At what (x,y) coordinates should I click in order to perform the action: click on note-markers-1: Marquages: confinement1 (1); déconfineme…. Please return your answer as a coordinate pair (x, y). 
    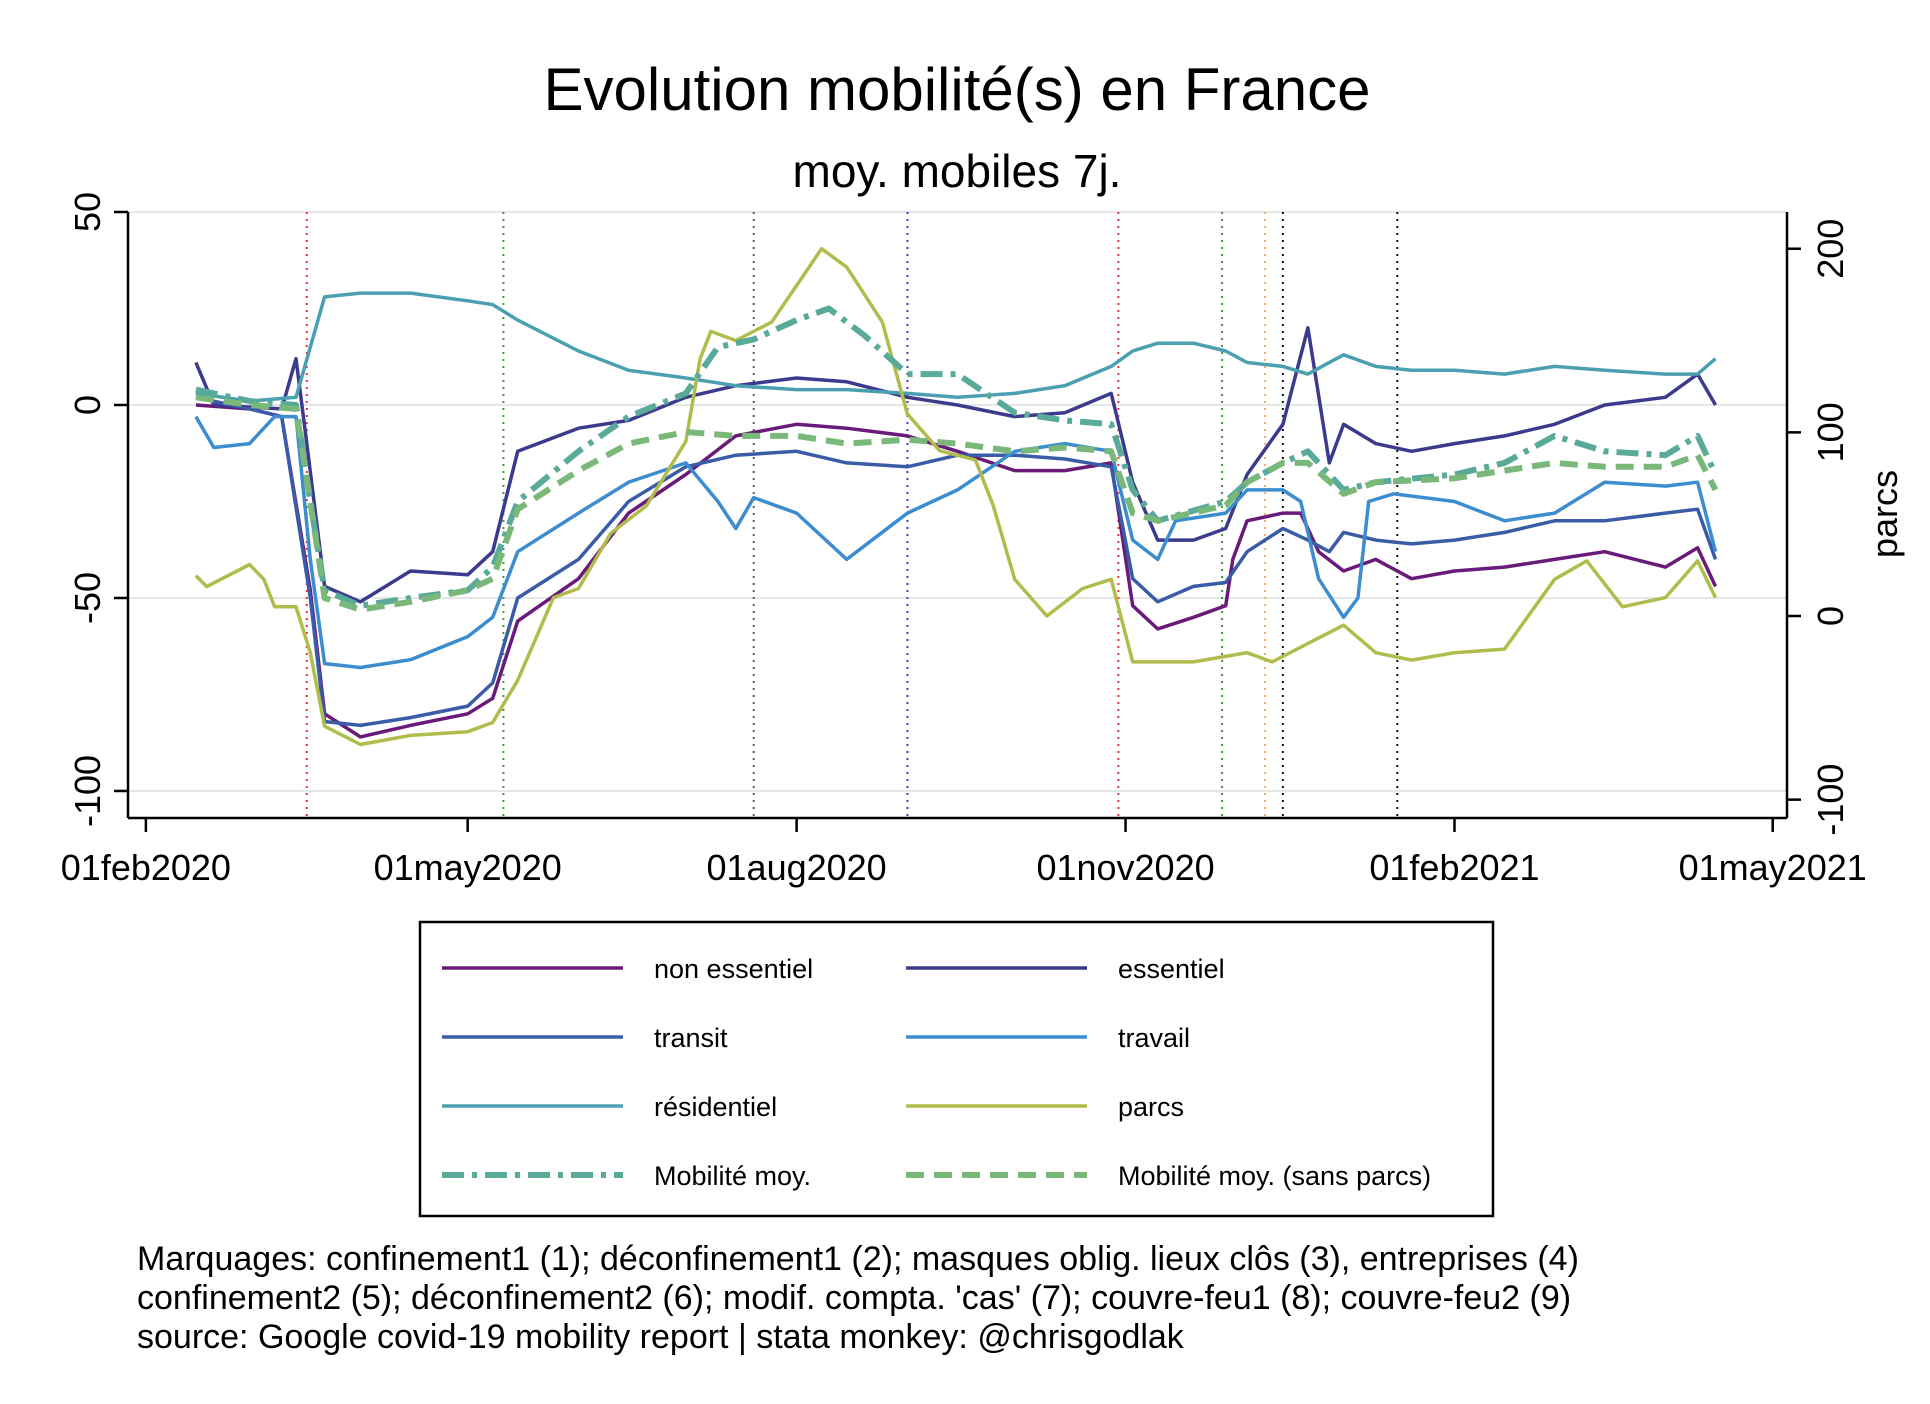
    Looking at the image, I should click on (858, 1259).